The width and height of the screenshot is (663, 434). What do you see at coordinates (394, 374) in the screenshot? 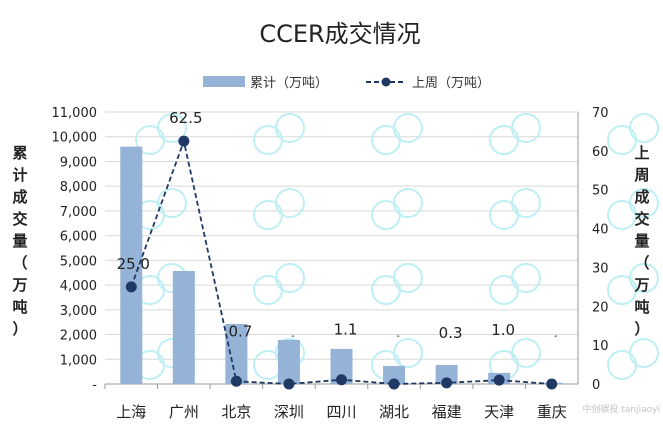
I see `bar-湖北` at bounding box center [394, 374].